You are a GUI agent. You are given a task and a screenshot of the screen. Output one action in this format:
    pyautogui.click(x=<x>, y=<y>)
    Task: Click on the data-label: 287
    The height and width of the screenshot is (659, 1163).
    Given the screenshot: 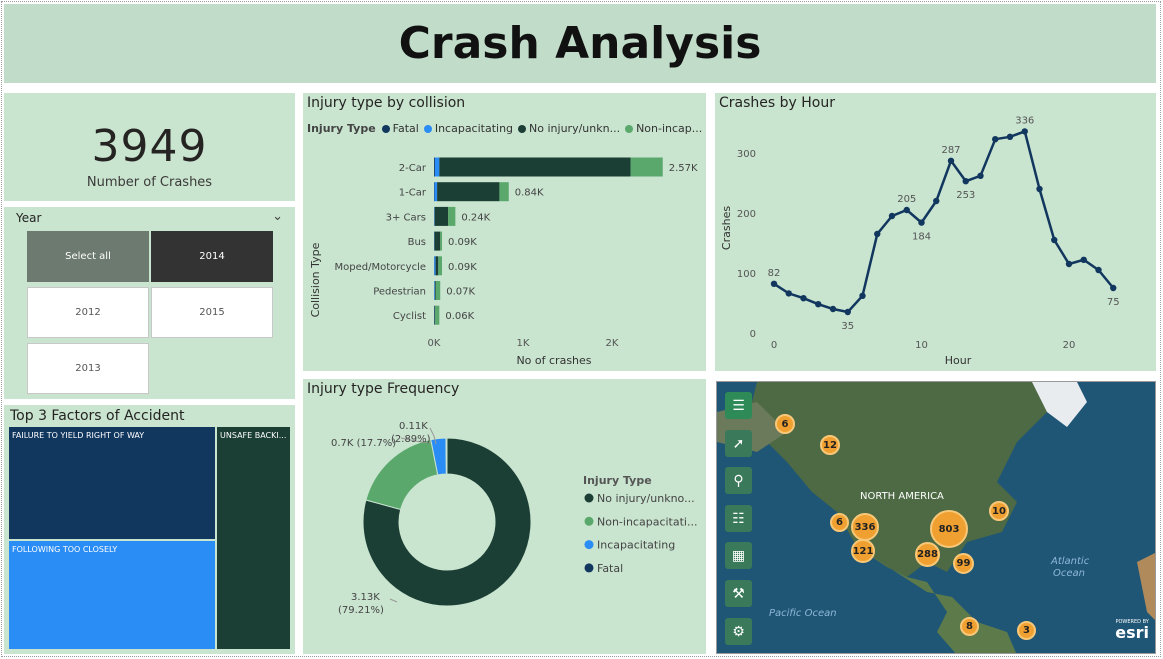 What is the action you would take?
    pyautogui.click(x=950, y=150)
    